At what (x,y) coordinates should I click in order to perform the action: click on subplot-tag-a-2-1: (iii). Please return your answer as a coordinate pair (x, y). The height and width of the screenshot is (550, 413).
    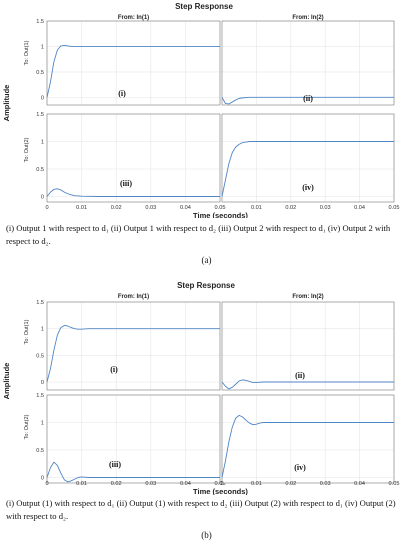
    Looking at the image, I should click on (126, 183).